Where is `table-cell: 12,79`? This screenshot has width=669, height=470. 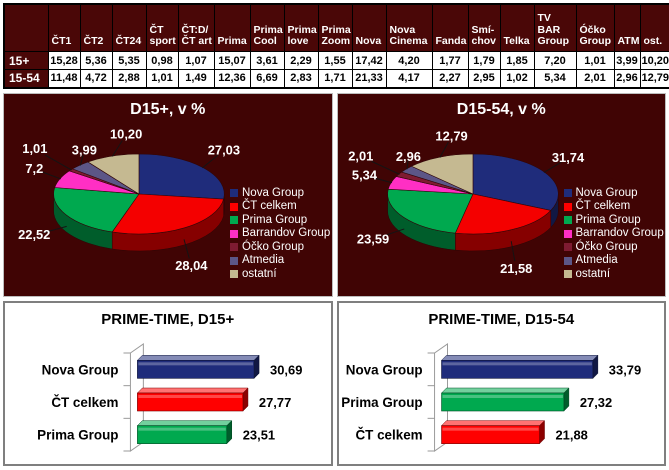
table-cell: 12,79 is located at coordinates (654, 78).